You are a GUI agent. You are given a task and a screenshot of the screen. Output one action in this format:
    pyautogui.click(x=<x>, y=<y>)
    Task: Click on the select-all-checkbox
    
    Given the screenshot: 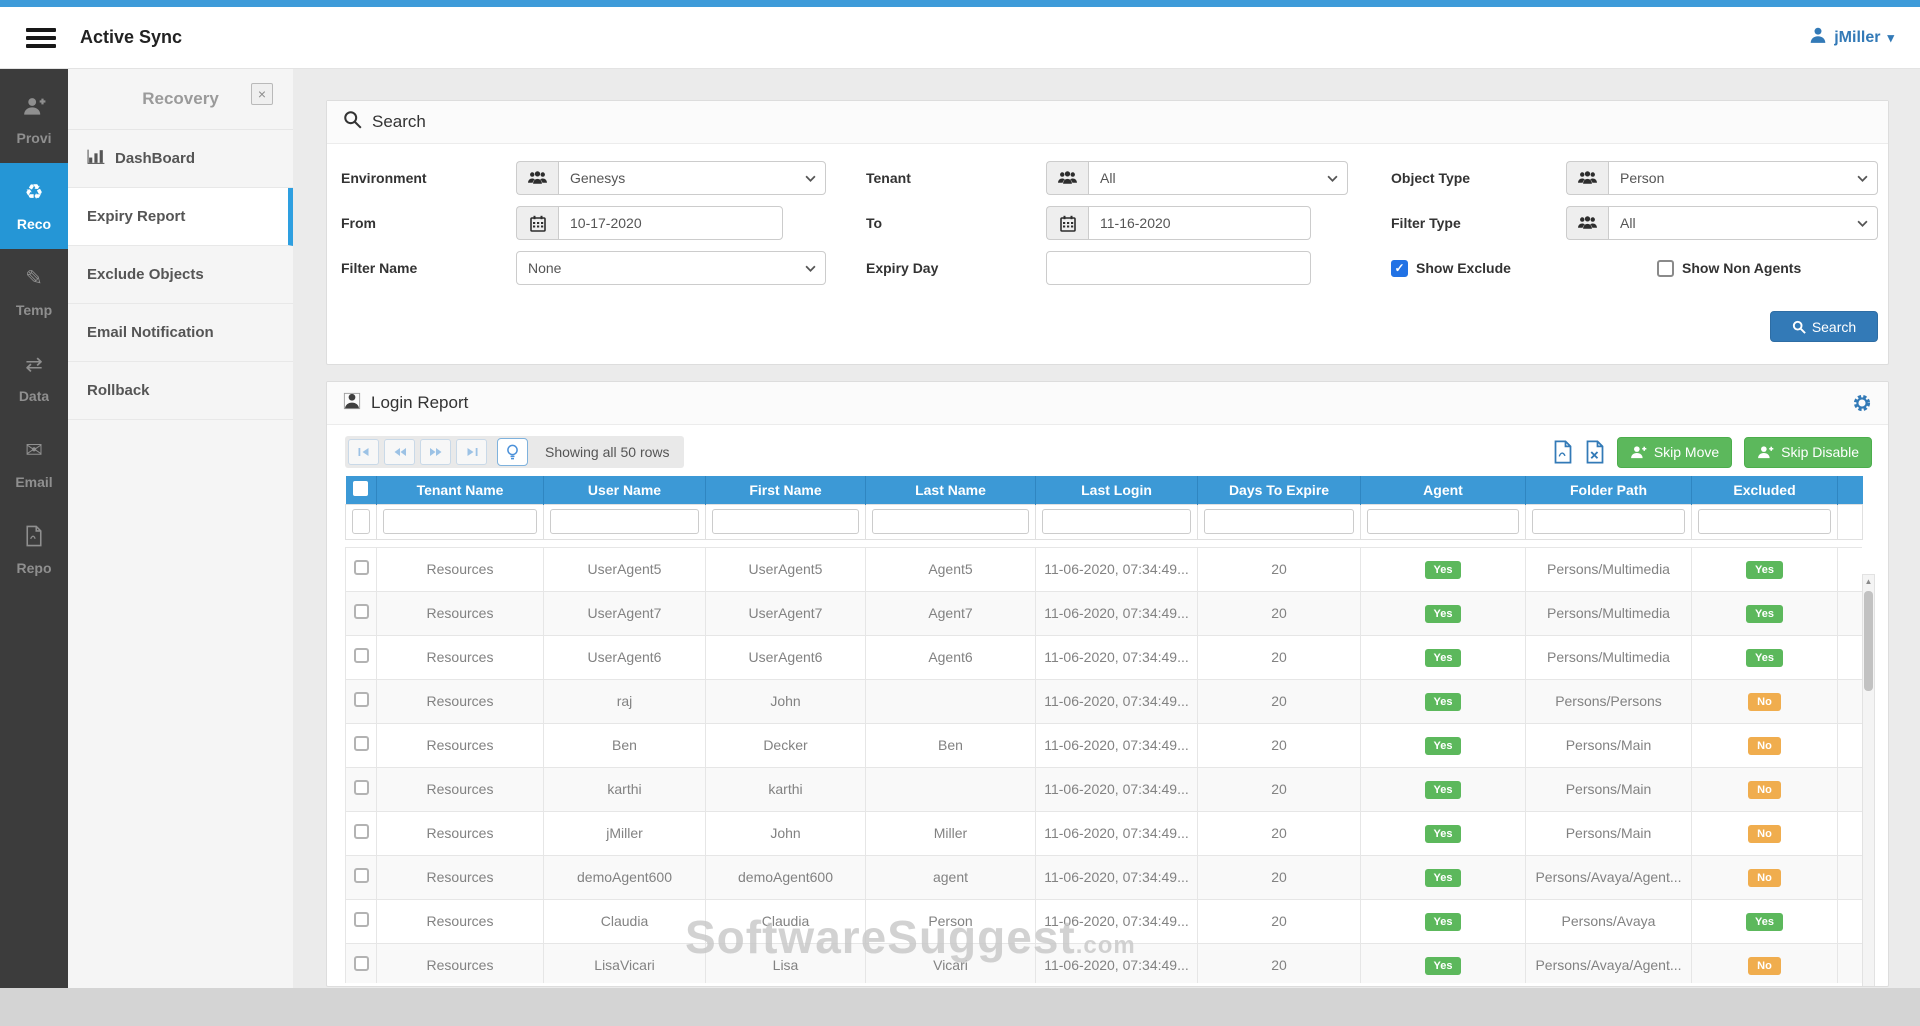 What is the action you would take?
    pyautogui.click(x=361, y=488)
    